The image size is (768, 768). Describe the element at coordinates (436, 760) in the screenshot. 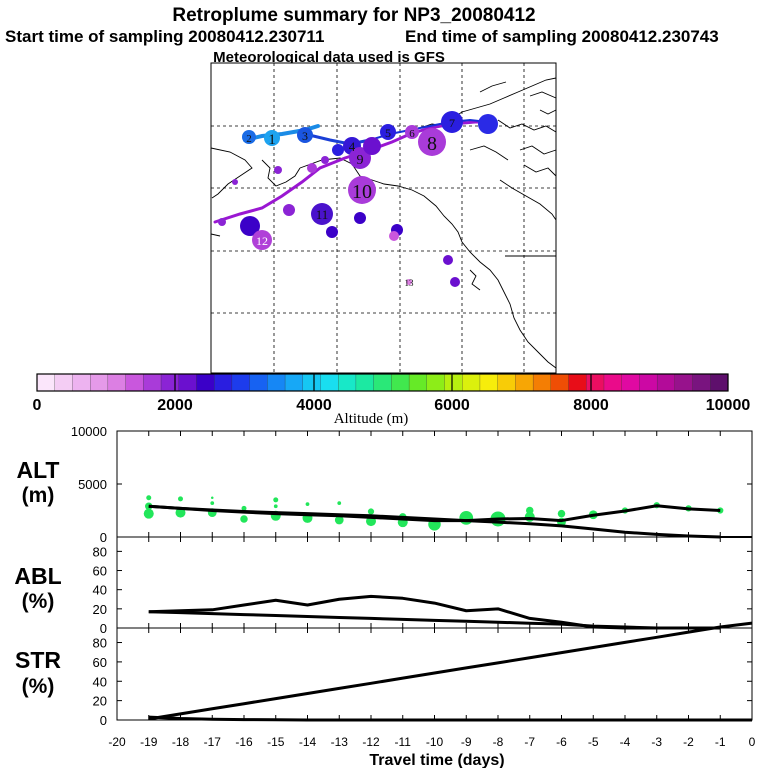

I see `x-axis-title: Travel time (days)` at that location.